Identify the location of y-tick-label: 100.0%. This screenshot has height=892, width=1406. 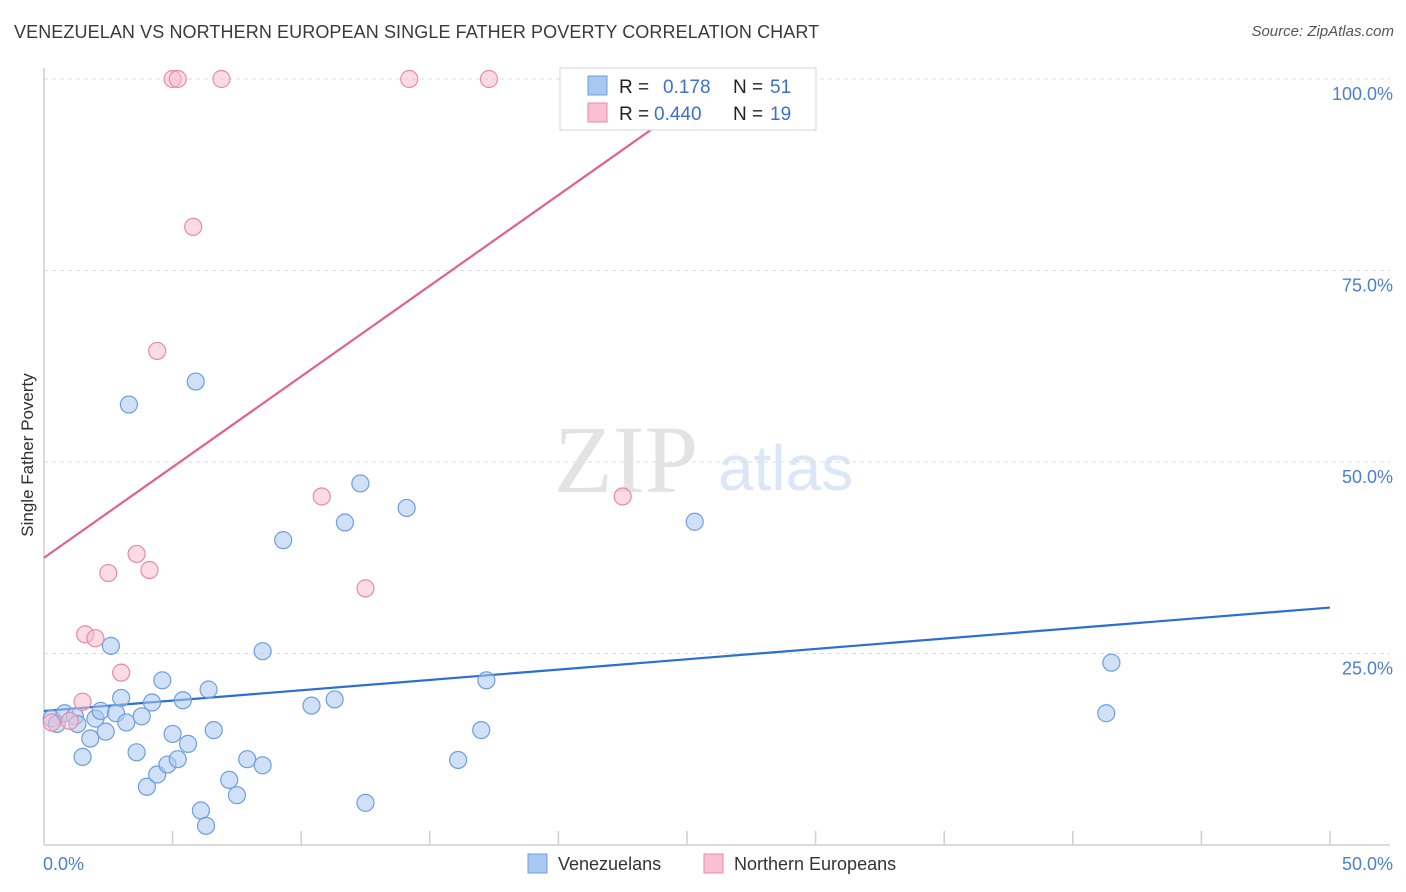
(1362, 94).